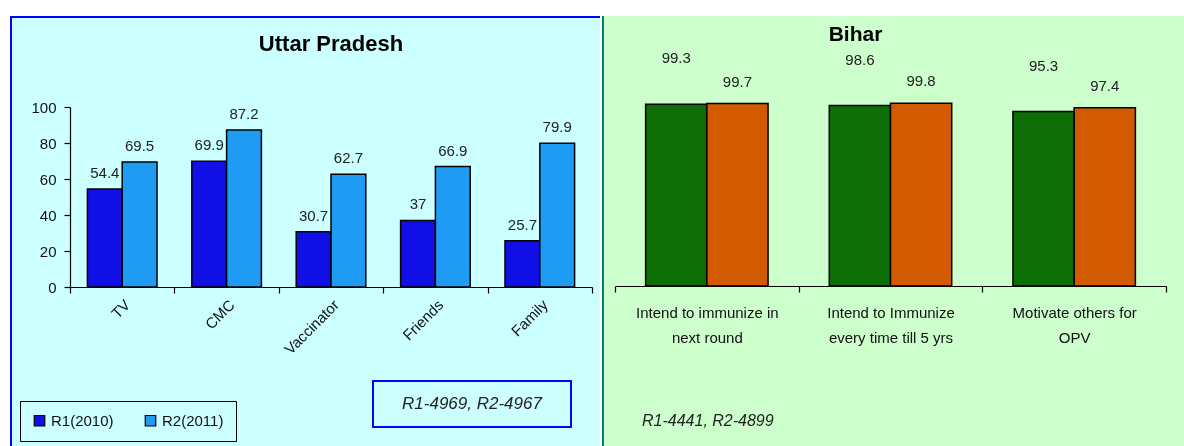 This screenshot has height=446, width=1184. What do you see at coordinates (105, 173) in the screenshot?
I see `data-label: 54.4` at bounding box center [105, 173].